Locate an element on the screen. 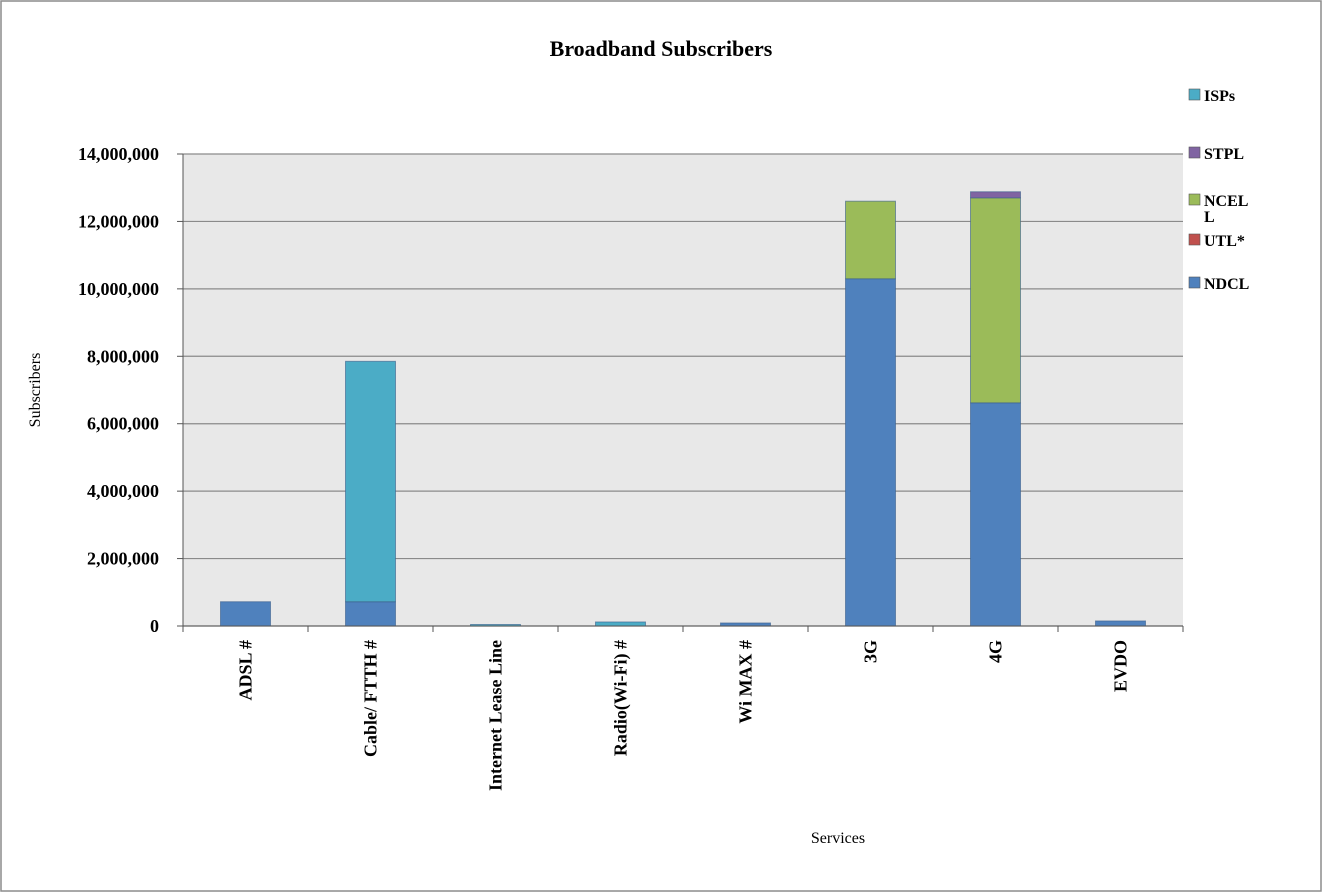  legend-swatch-isps is located at coordinates (1194, 94).